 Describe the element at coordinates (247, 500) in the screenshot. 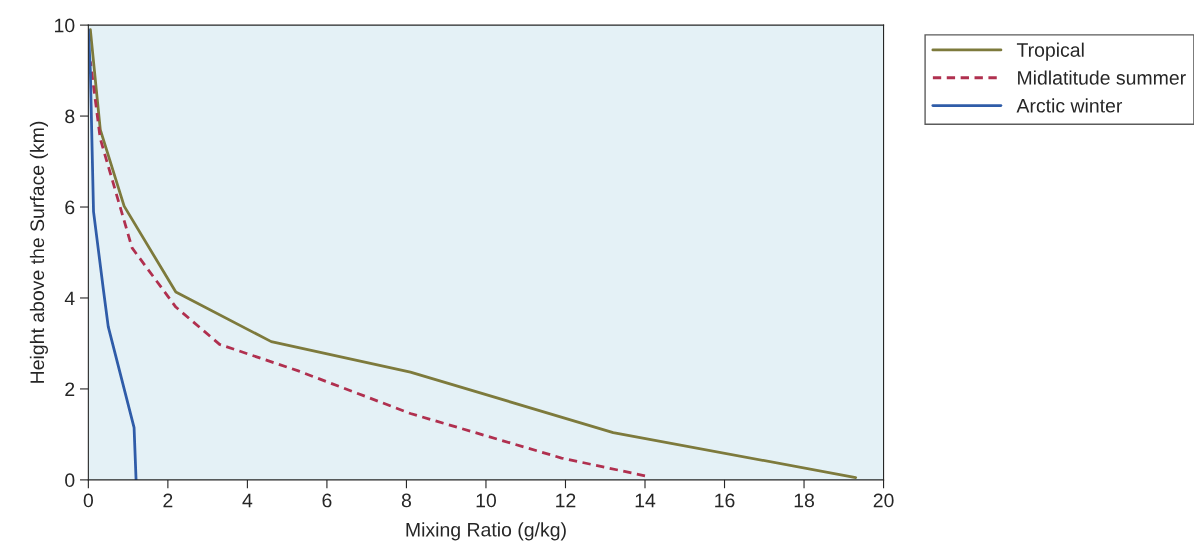

I see `x-tick-label: 4` at that location.